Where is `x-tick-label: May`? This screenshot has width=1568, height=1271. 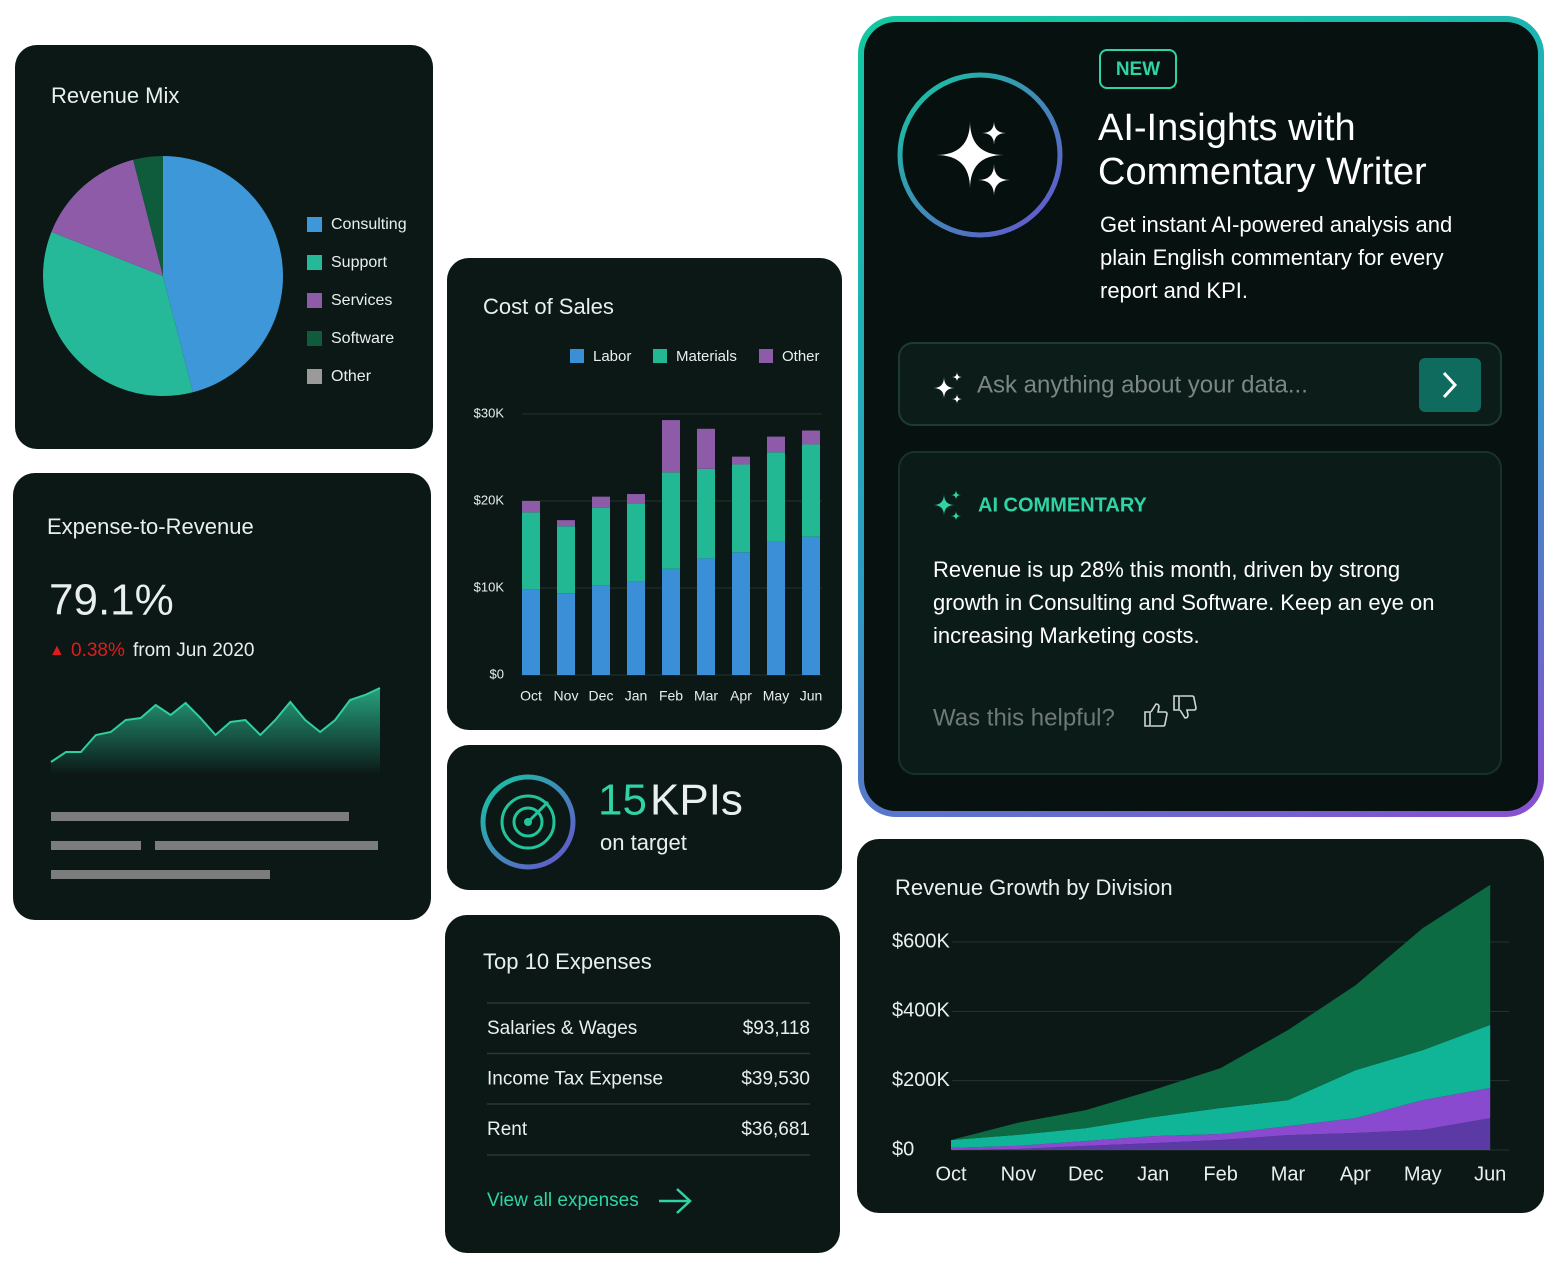 x-tick-label: May is located at coordinates (1423, 1174).